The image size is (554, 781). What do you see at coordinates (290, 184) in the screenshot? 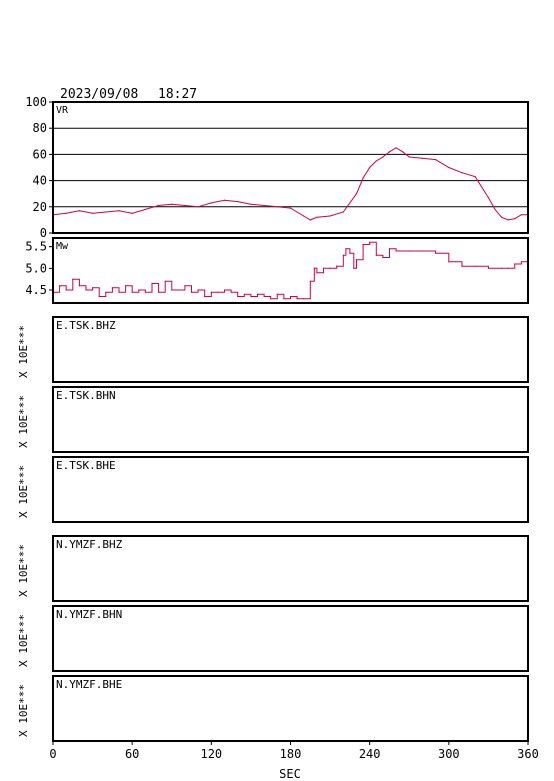
I see `vr-series-line` at bounding box center [290, 184].